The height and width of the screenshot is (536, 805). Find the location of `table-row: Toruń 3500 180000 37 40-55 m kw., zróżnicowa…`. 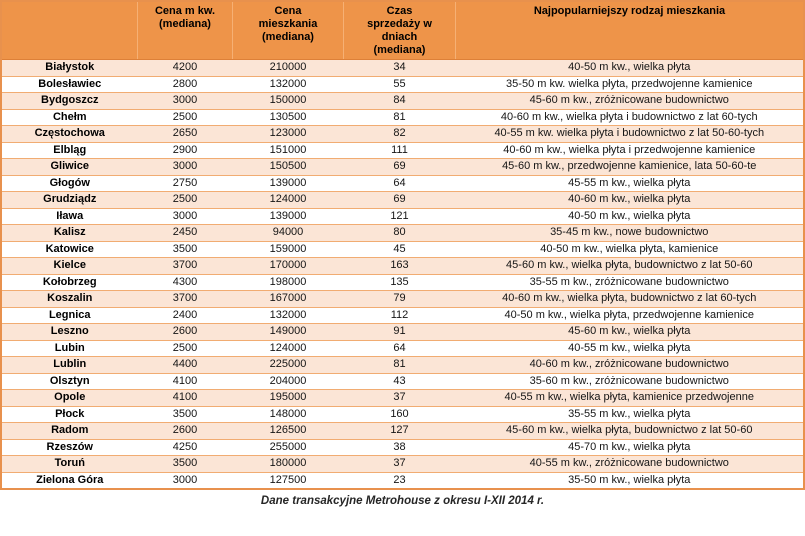

table-row: Toruń 3500 180000 37 40-55 m kw., zróżnicowa… is located at coordinates (402, 463).